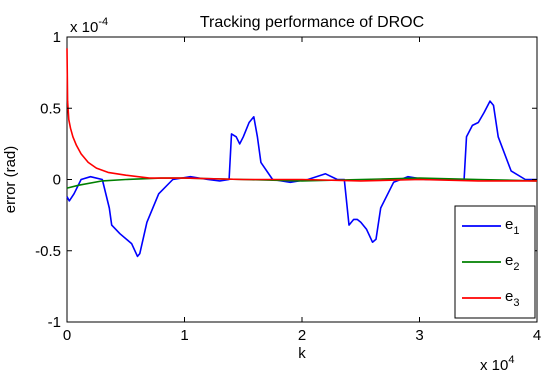  I want to click on x-axis-label: k, so click(302, 353).